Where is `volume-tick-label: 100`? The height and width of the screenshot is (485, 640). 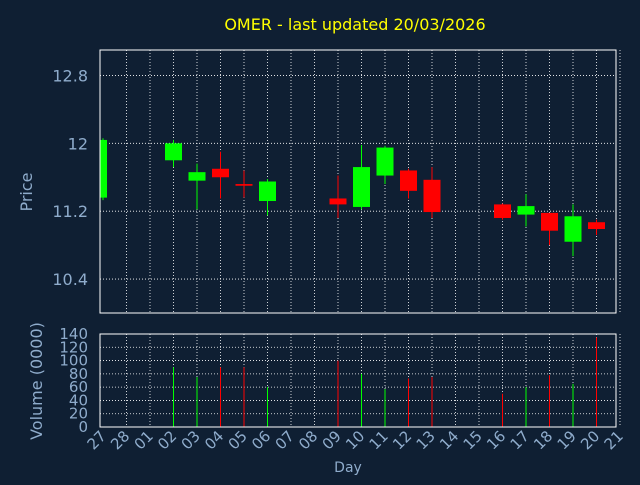 volume-tick-label: 100 is located at coordinates (73, 361).